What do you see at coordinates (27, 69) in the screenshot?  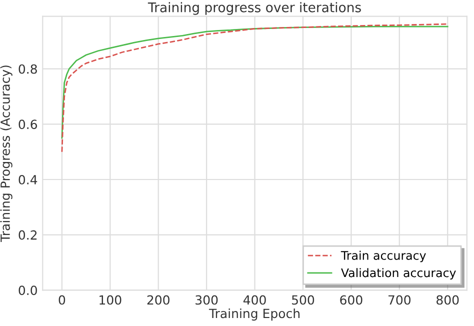 I see `y-tick-label: 0.8` at bounding box center [27, 69].